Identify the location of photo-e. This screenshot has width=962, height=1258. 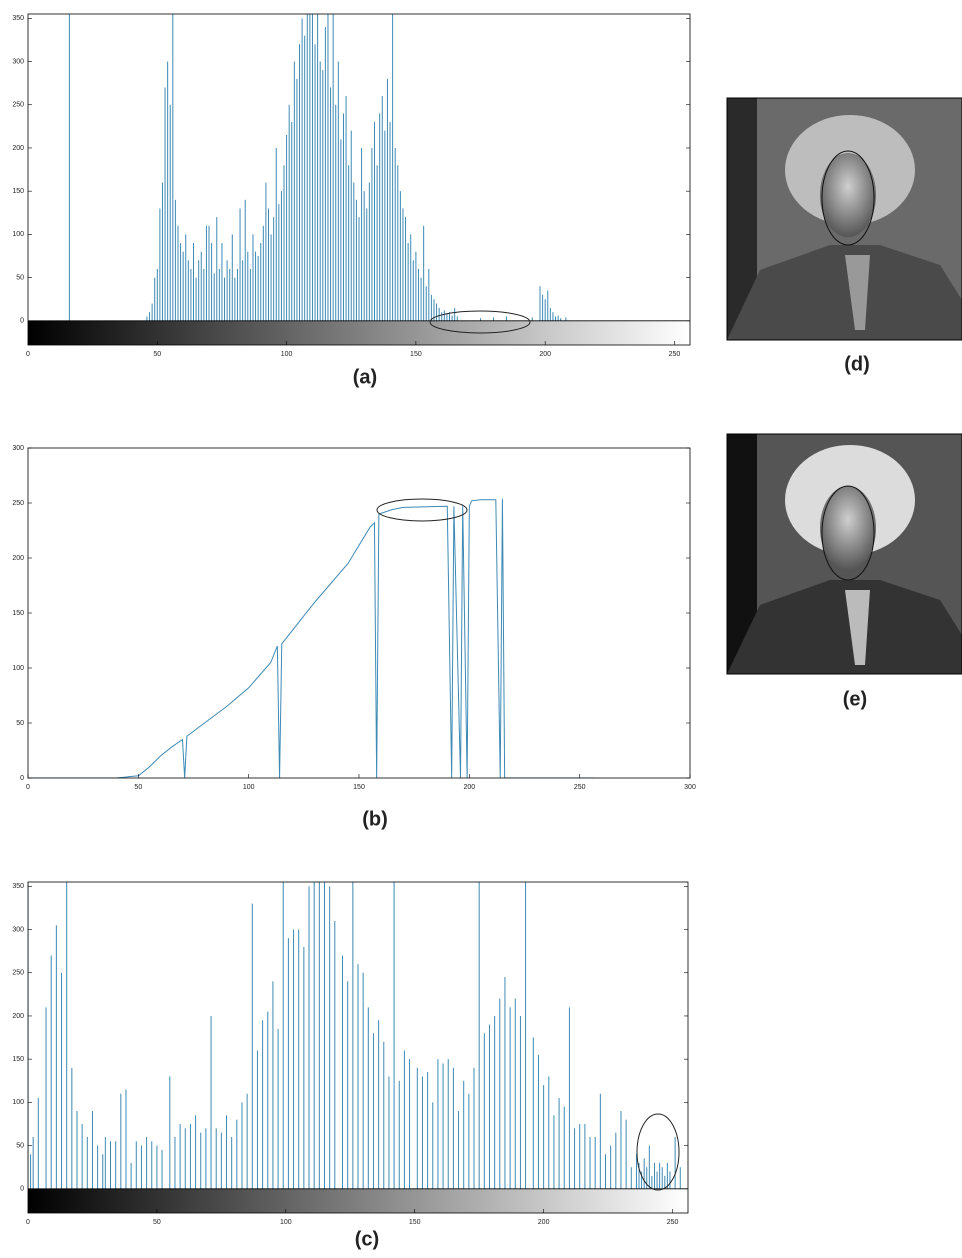
(844, 554).